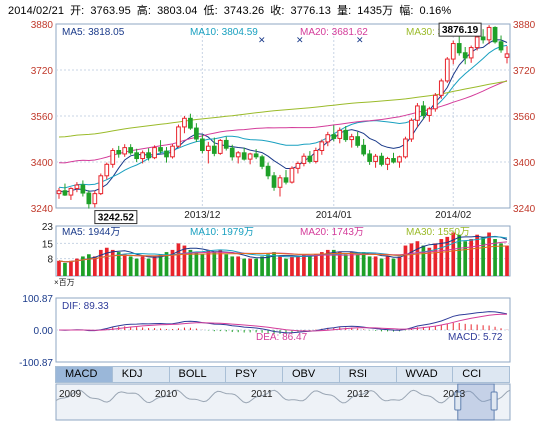  I want to click on low-value: 3743.26, so click(244, 11).